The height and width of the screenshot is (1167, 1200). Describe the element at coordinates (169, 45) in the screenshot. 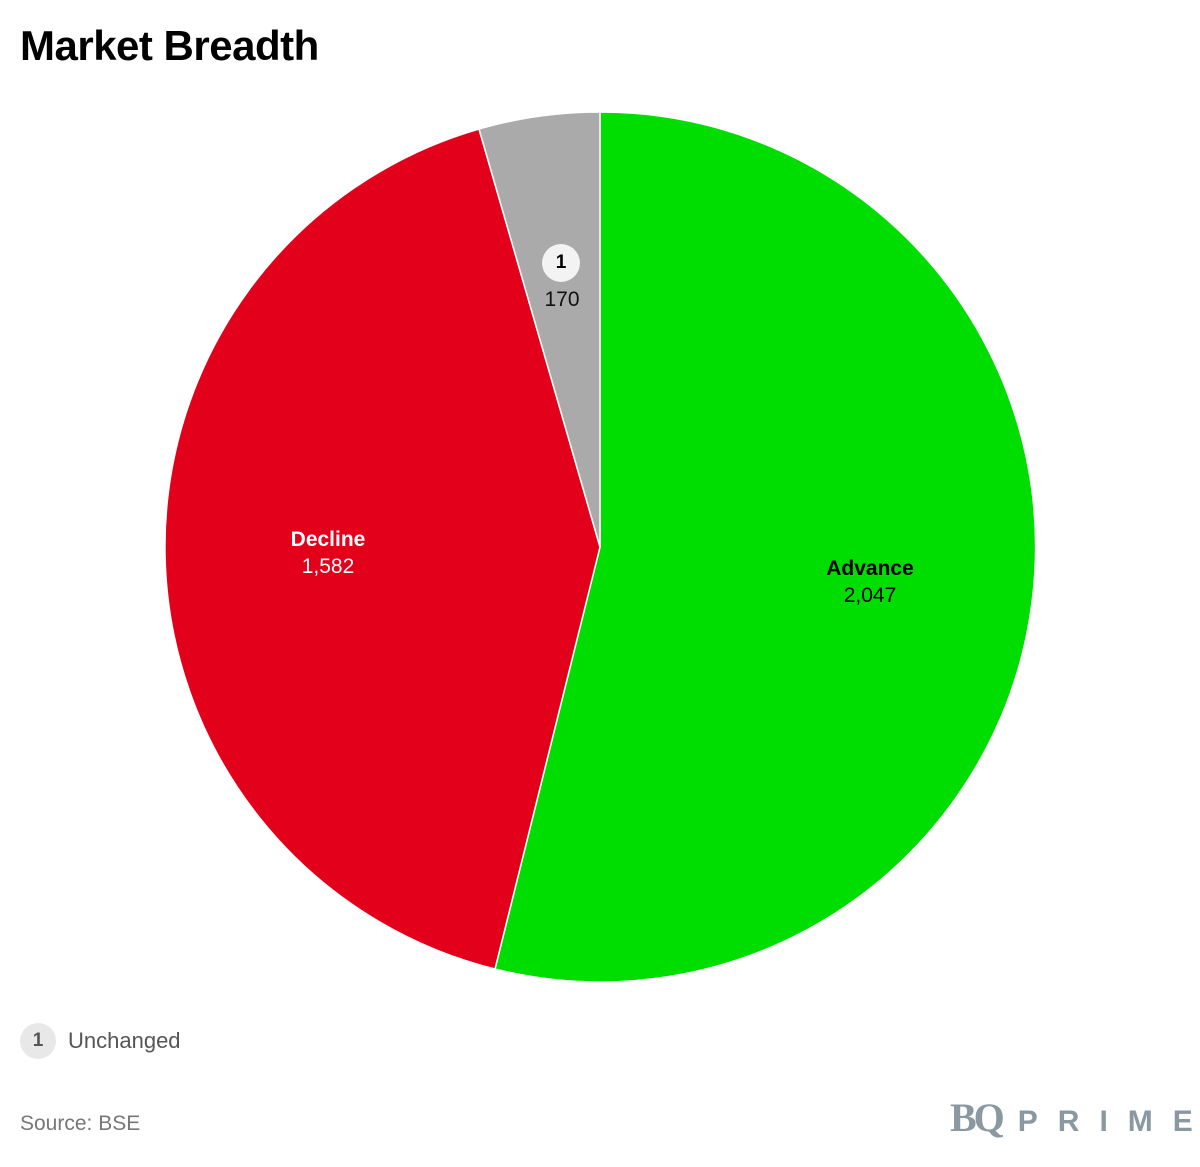

I see `chart-title: Market Breadth` at that location.